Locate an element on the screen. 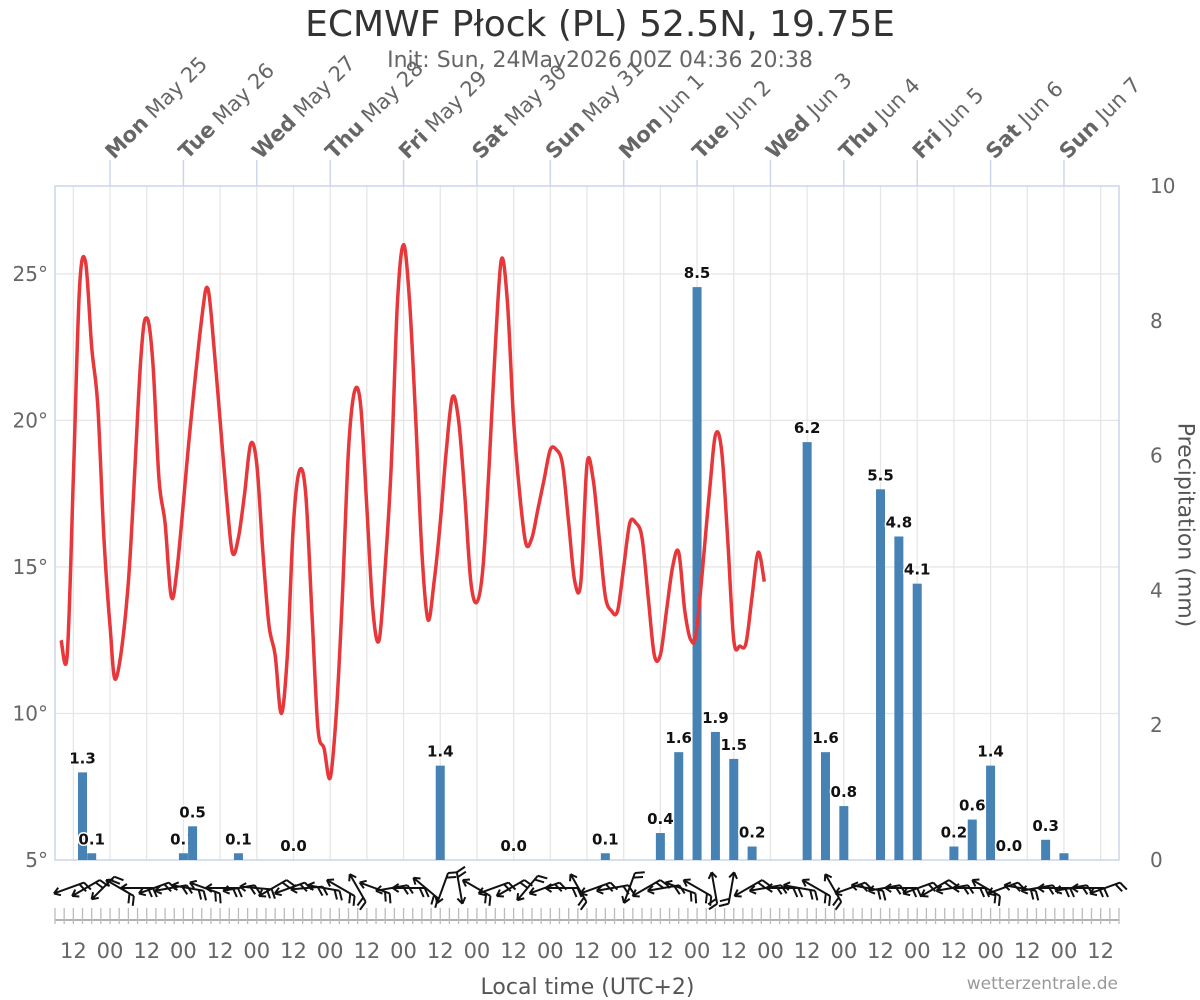 The image size is (1200, 1000). day-label-date: May 31 is located at coordinates (611, 94).